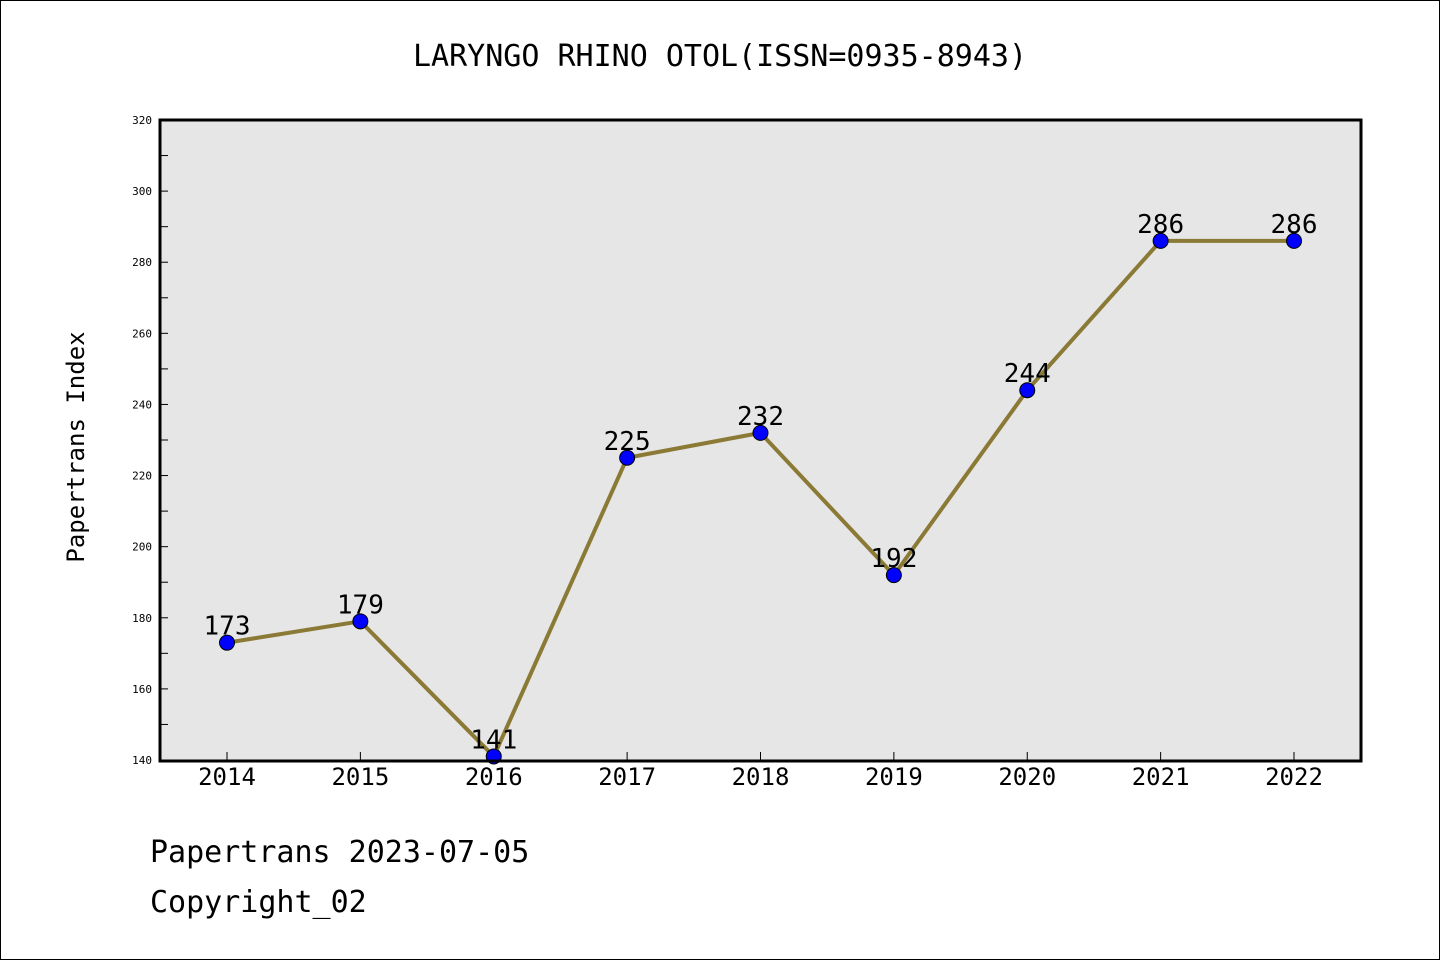 The height and width of the screenshot is (960, 1440). I want to click on x-tick-label: 2014, so click(227, 777).